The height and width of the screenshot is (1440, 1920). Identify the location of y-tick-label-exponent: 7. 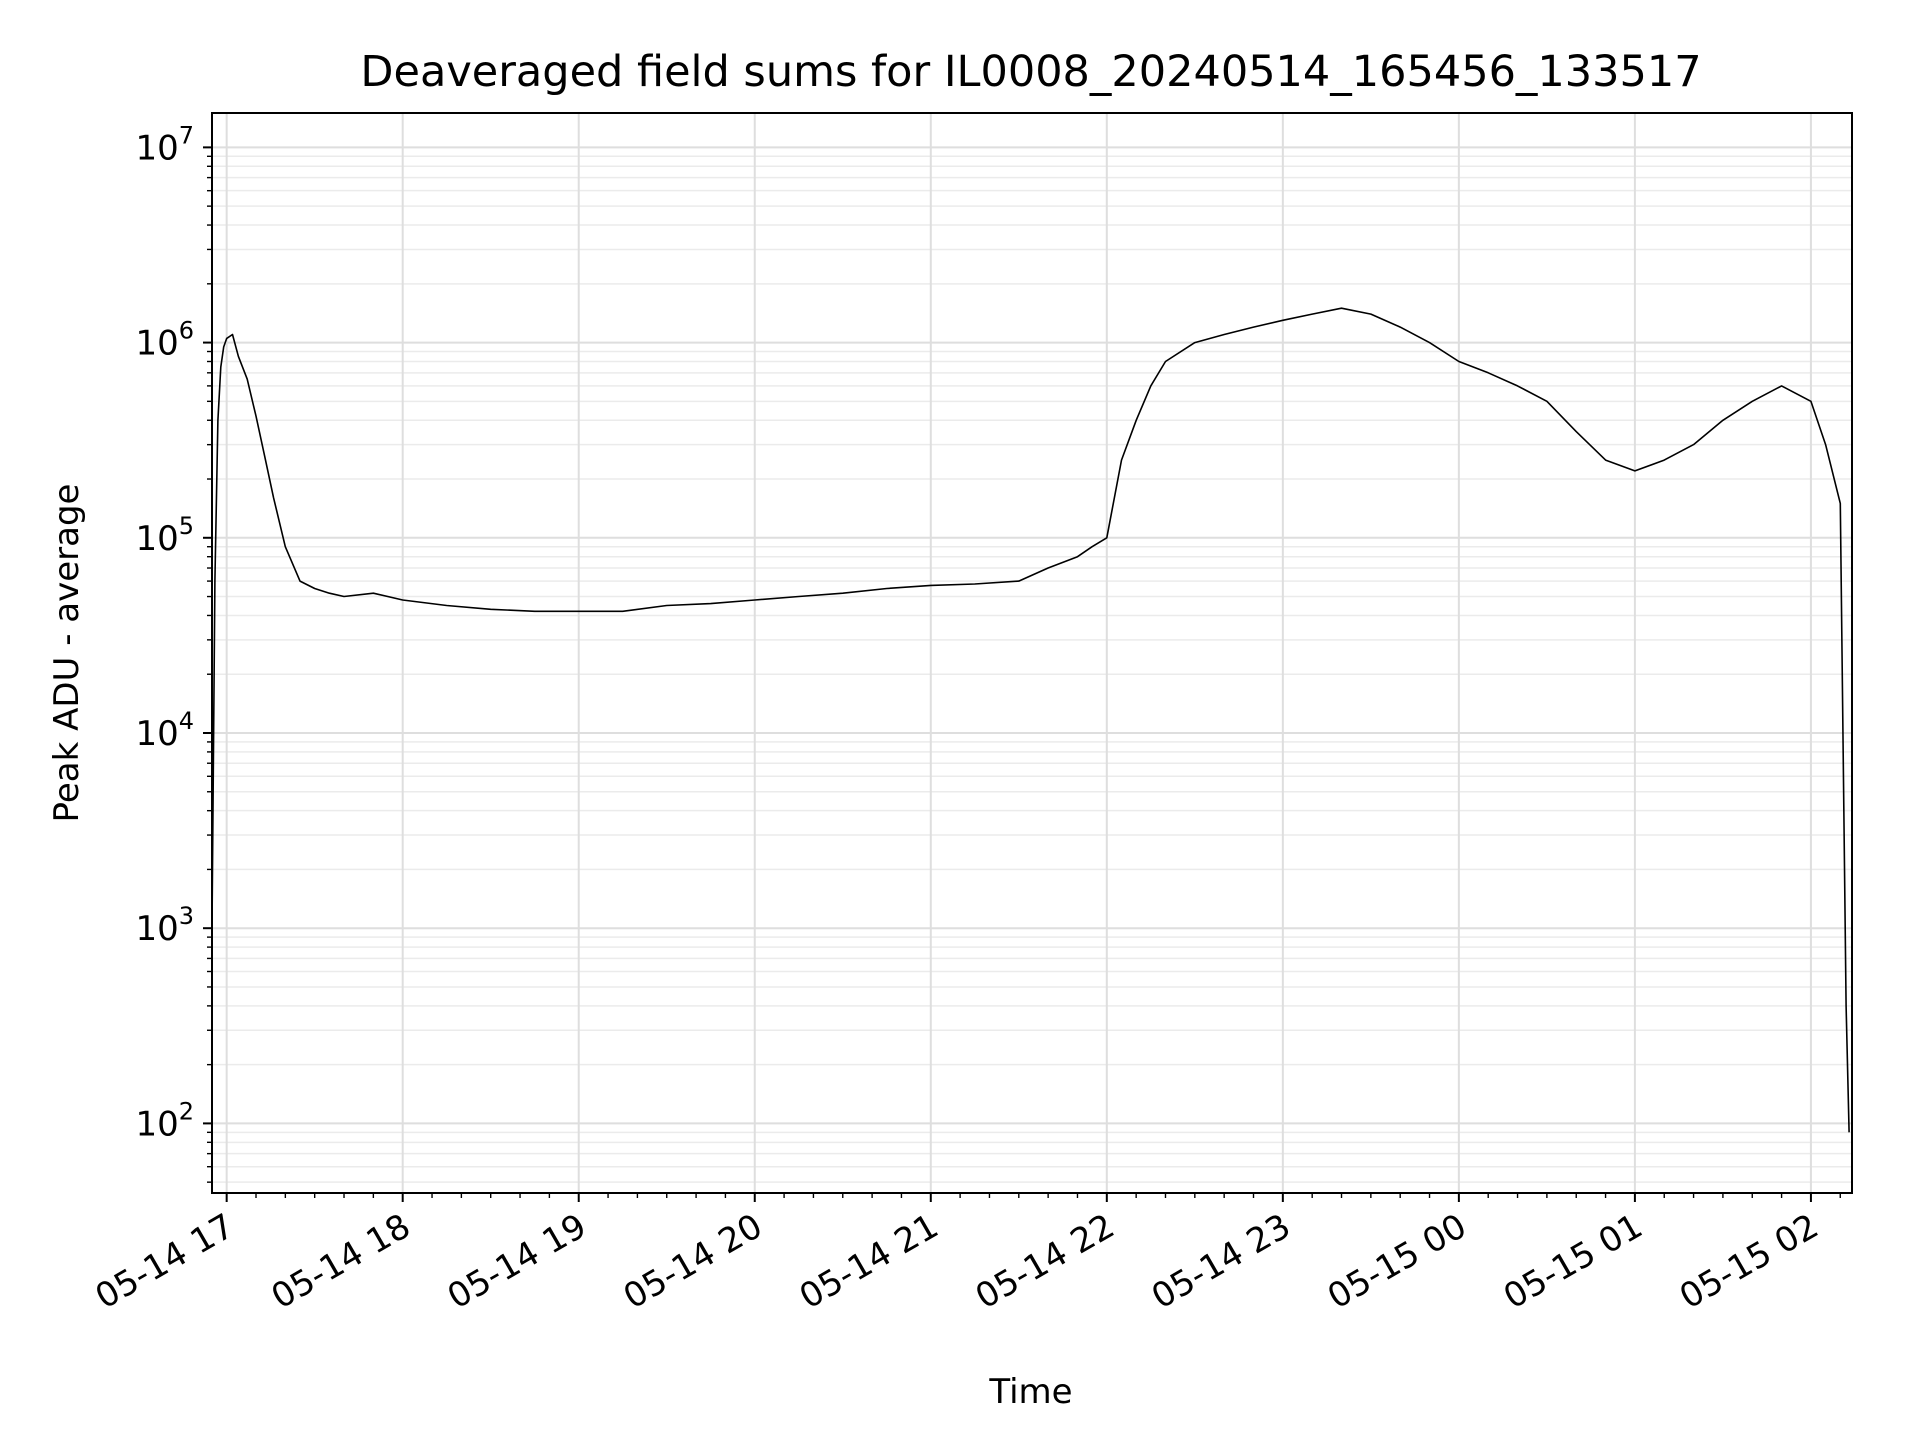
(186, 135).